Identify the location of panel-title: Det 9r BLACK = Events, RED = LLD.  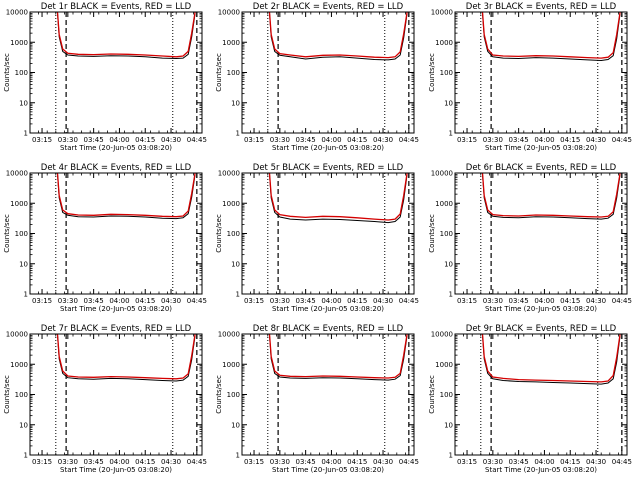
(541, 329).